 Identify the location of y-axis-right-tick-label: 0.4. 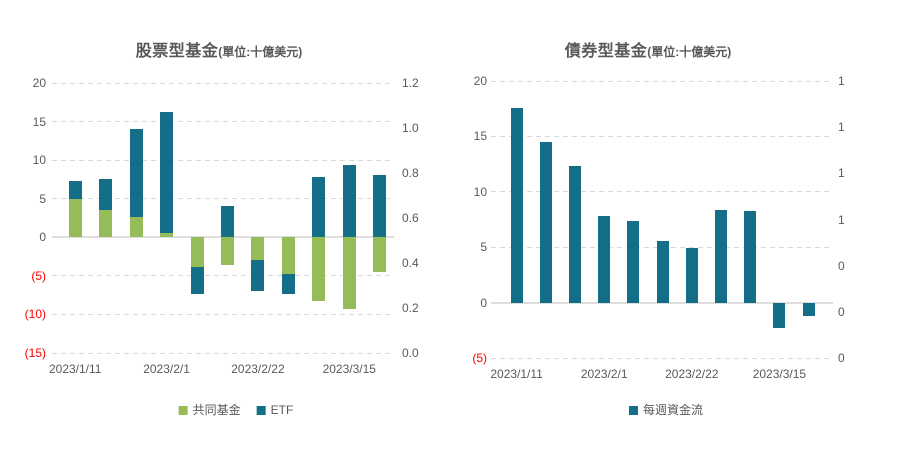
(410, 263).